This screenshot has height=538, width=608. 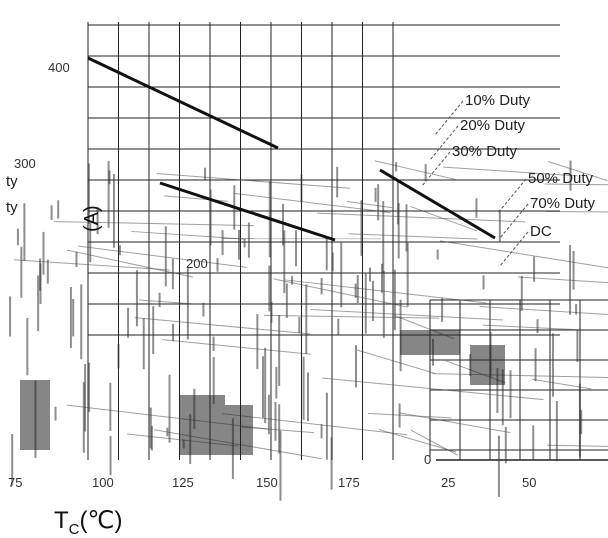 What do you see at coordinates (267, 482) in the screenshot?
I see `x-tick-label: 150` at bounding box center [267, 482].